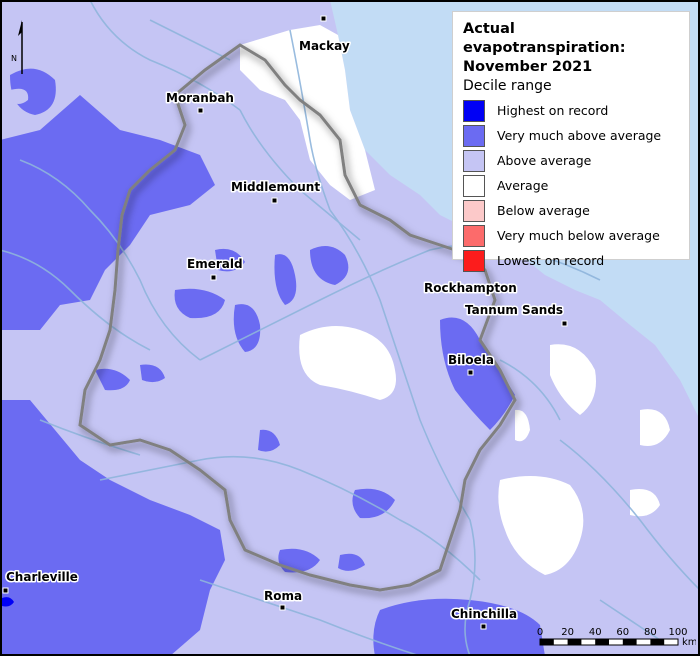 Image resolution: width=700 pixels, height=656 pixels. Describe the element at coordinates (215, 264) in the screenshot. I see `town-label-emerald: Emerald` at that location.